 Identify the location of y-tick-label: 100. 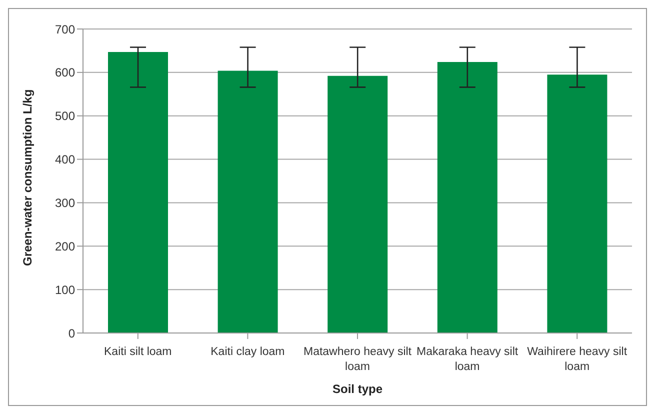
(65, 289).